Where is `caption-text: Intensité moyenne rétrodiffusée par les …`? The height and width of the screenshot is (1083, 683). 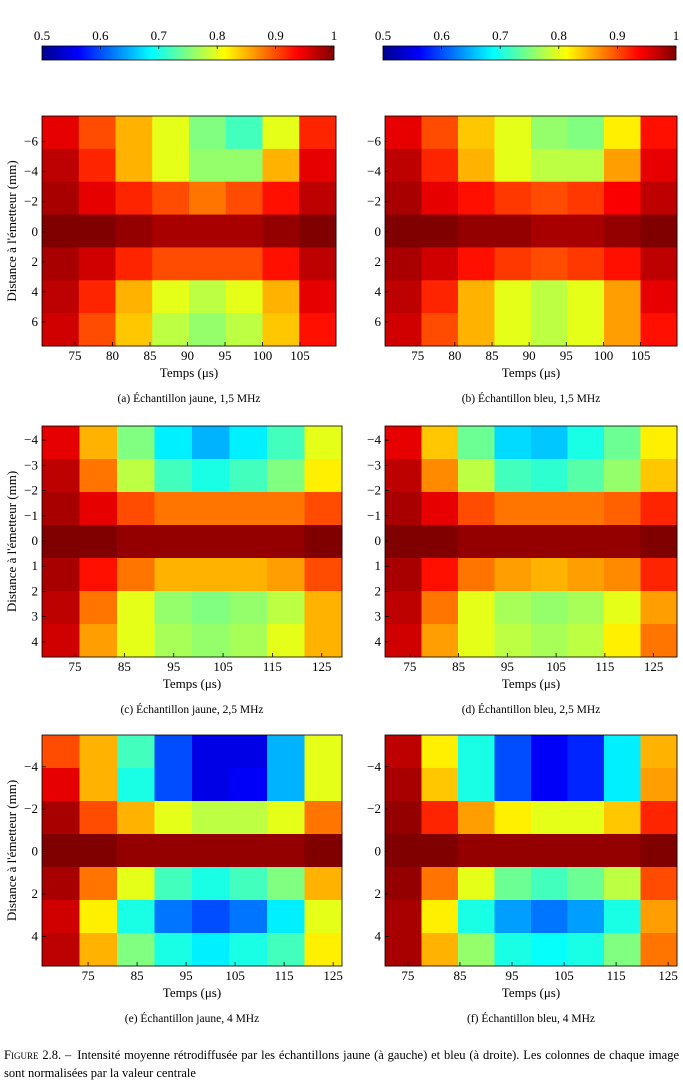 caption-text: Intensité moyenne rétrodiffusée par les … is located at coordinates (341, 1064).